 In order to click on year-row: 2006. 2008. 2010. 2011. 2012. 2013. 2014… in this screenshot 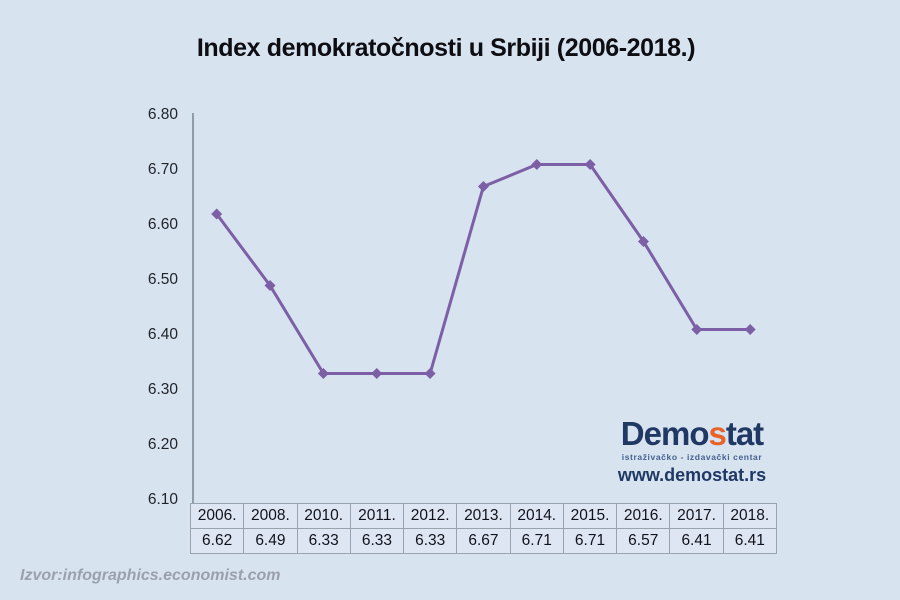, I will do `click(483, 516)`.